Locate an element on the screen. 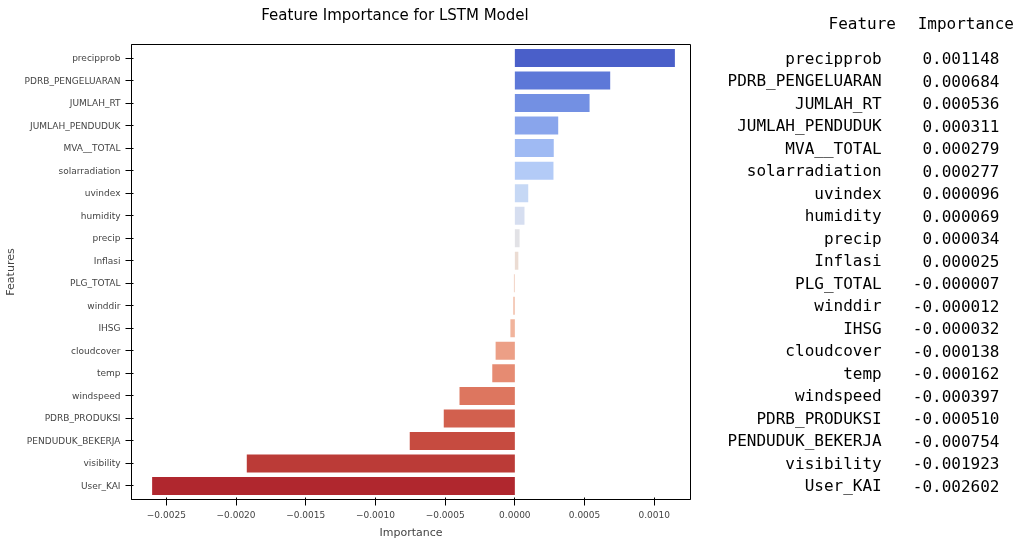  category-label: temp is located at coordinates (862, 373).